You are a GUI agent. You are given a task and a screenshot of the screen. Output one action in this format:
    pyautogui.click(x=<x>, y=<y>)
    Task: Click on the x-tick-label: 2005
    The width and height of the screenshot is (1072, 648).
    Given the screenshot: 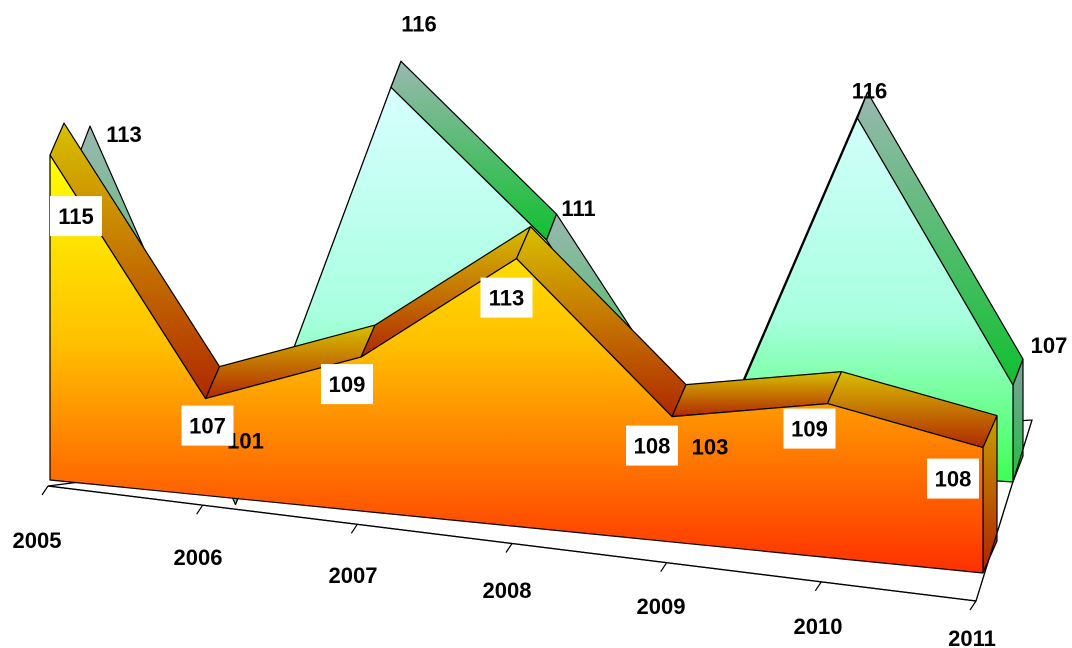 What is the action you would take?
    pyautogui.click(x=37, y=540)
    